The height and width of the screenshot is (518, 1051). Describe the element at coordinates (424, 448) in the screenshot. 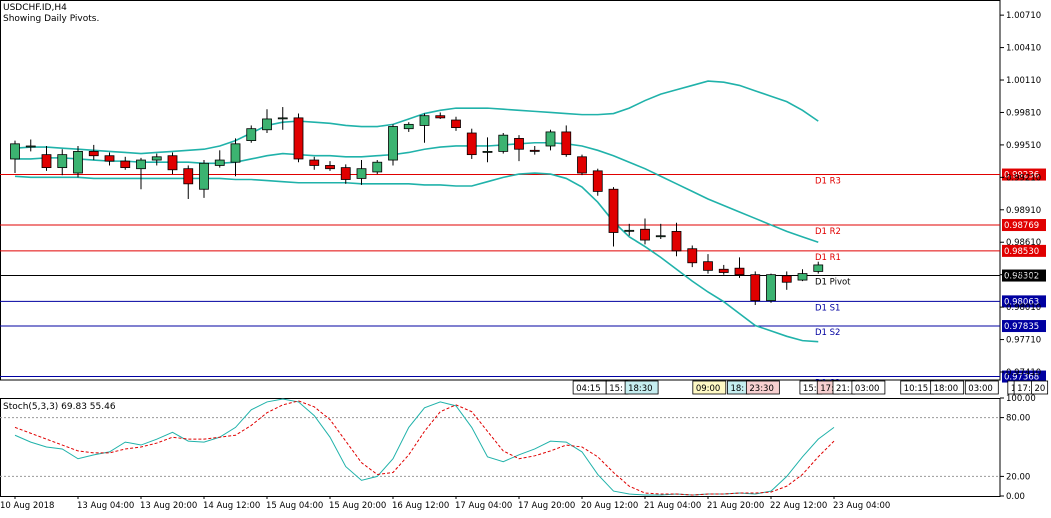

I see `stochastic-signal-line` at that location.